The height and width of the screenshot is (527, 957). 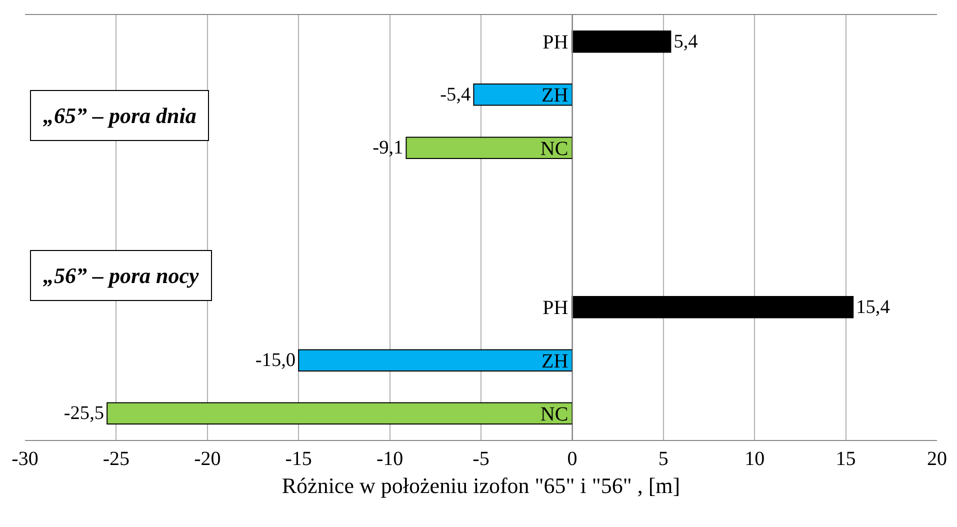 What do you see at coordinates (481, 485) in the screenshot?
I see `x-axis-title: Różnice w położeniu izofon "65" i "56" , [m]` at bounding box center [481, 485].